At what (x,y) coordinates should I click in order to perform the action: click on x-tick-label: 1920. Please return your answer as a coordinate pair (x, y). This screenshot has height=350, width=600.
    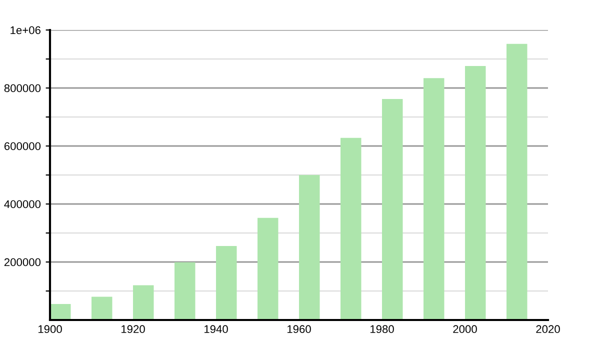
    Looking at the image, I should click on (133, 329).